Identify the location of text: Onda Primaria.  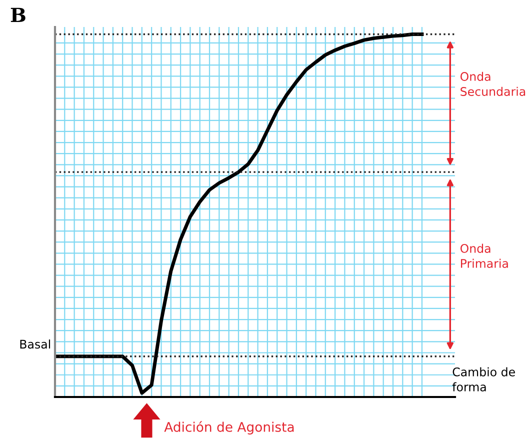
(484, 256).